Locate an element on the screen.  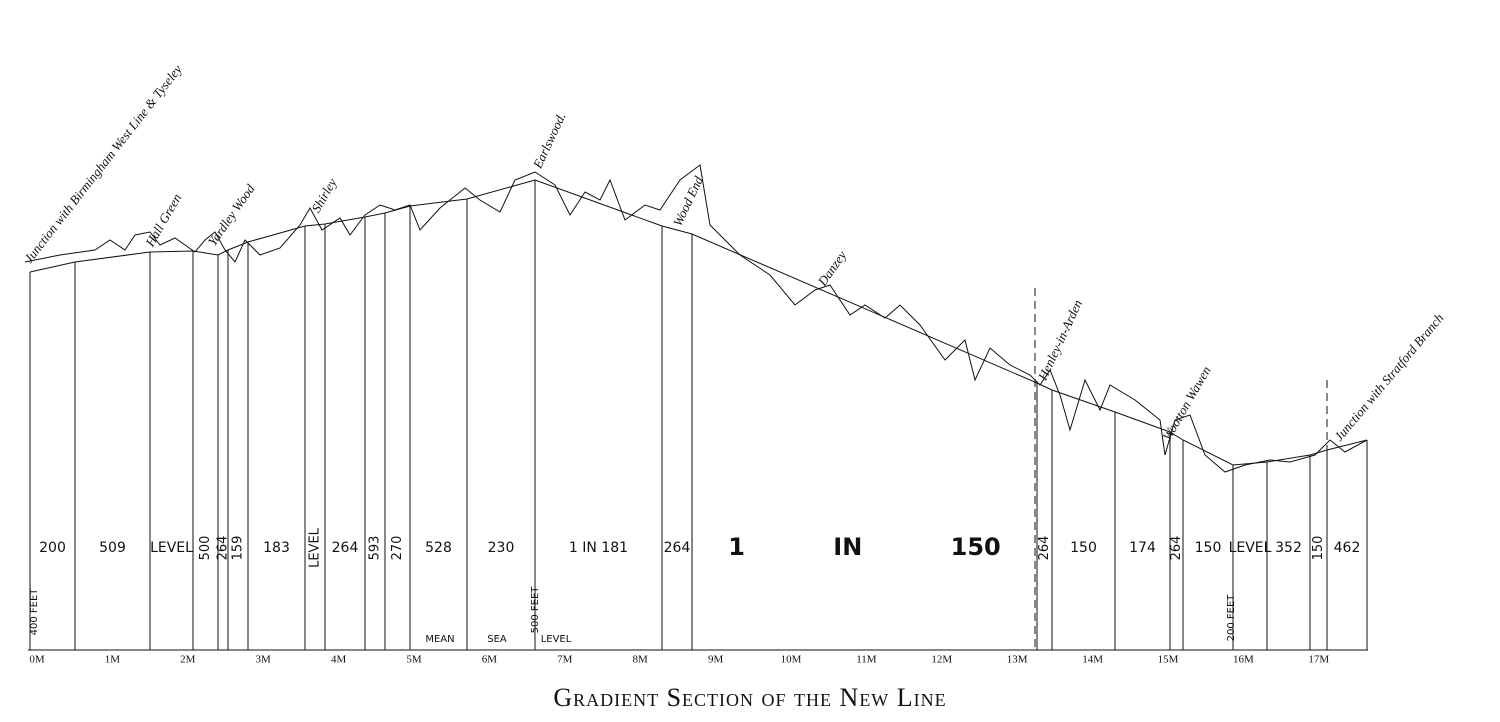
gradient-label: 1 IN 181 is located at coordinates (598, 548).